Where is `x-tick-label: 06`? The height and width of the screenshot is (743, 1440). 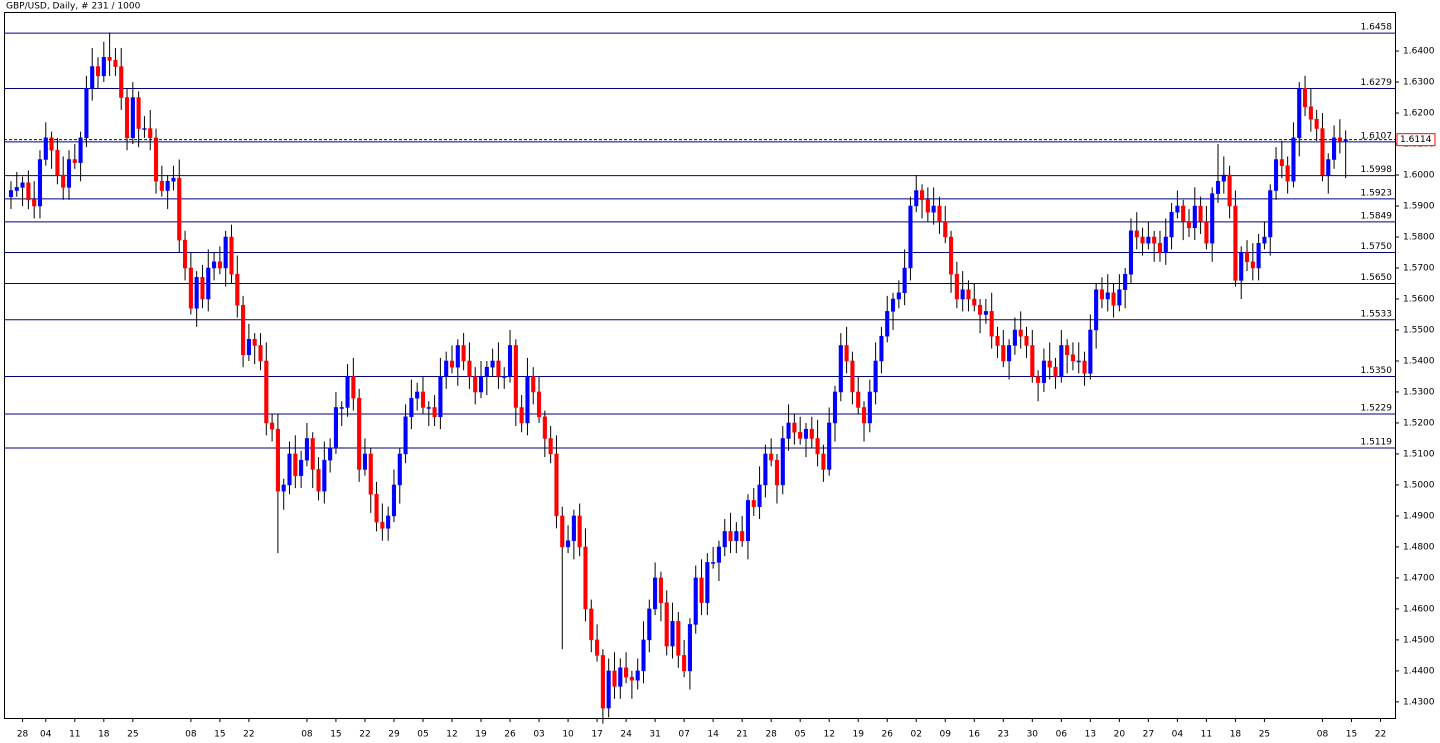
x-tick-label: 06 is located at coordinates (1062, 735).